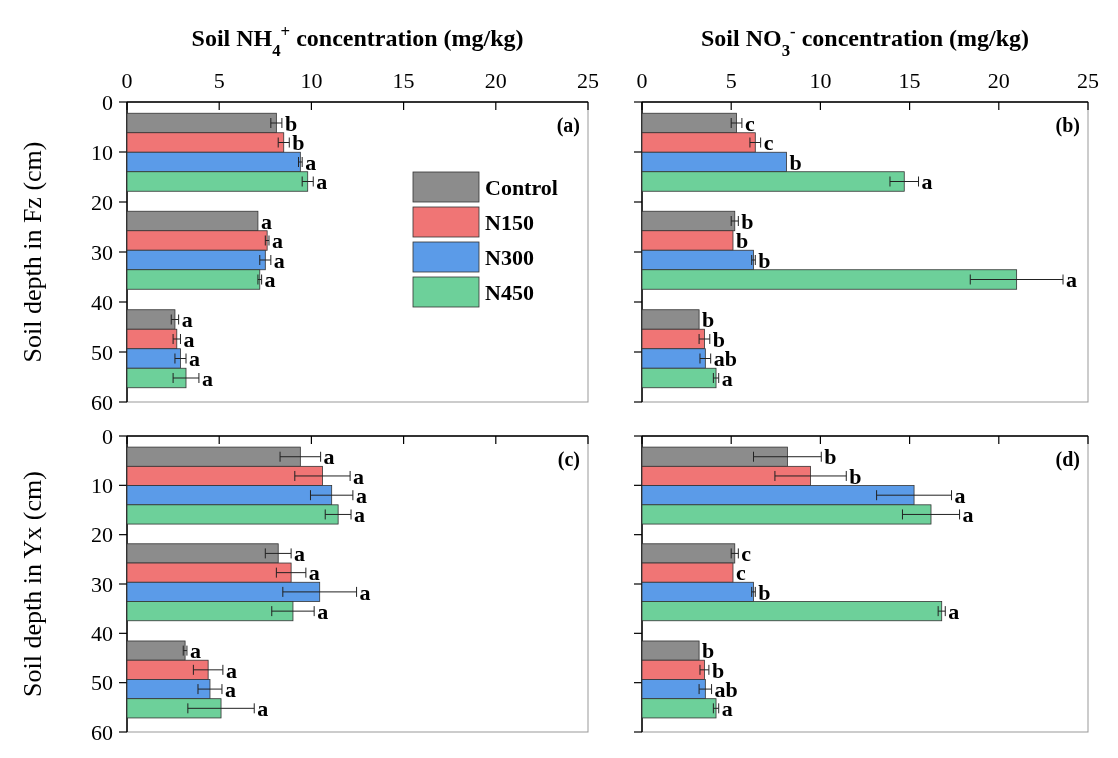 The height and width of the screenshot is (758, 1118). I want to click on annotation: (a), so click(568, 125).